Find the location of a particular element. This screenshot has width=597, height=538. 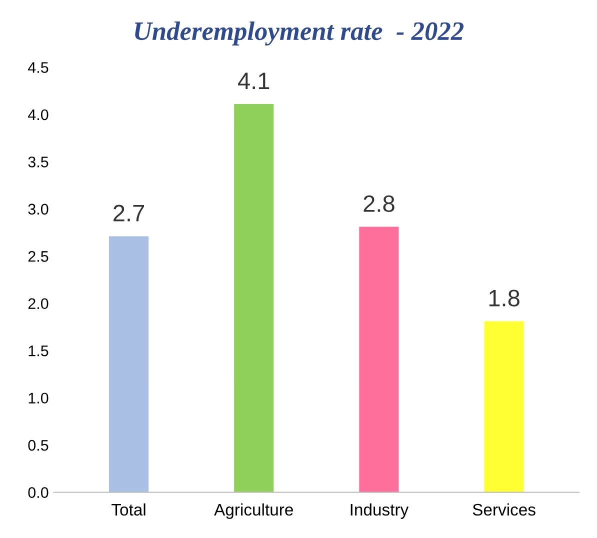

data-label: 4.1 is located at coordinates (254, 81).